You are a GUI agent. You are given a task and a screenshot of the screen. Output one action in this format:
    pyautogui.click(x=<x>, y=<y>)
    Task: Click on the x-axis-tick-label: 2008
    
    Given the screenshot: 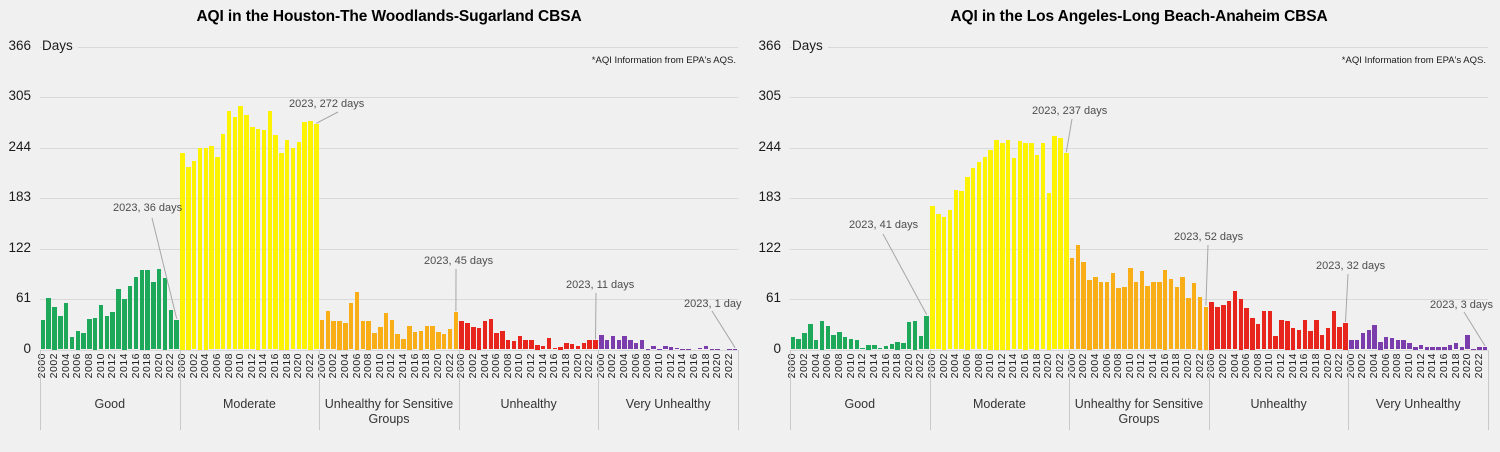 What is the action you would take?
    pyautogui.click(x=838, y=366)
    